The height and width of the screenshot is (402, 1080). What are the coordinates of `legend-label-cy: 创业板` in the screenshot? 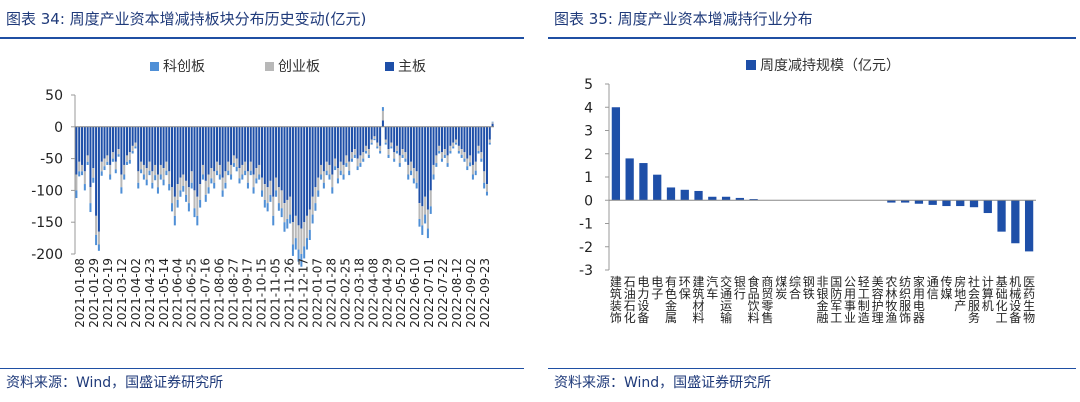 It's located at (299, 67).